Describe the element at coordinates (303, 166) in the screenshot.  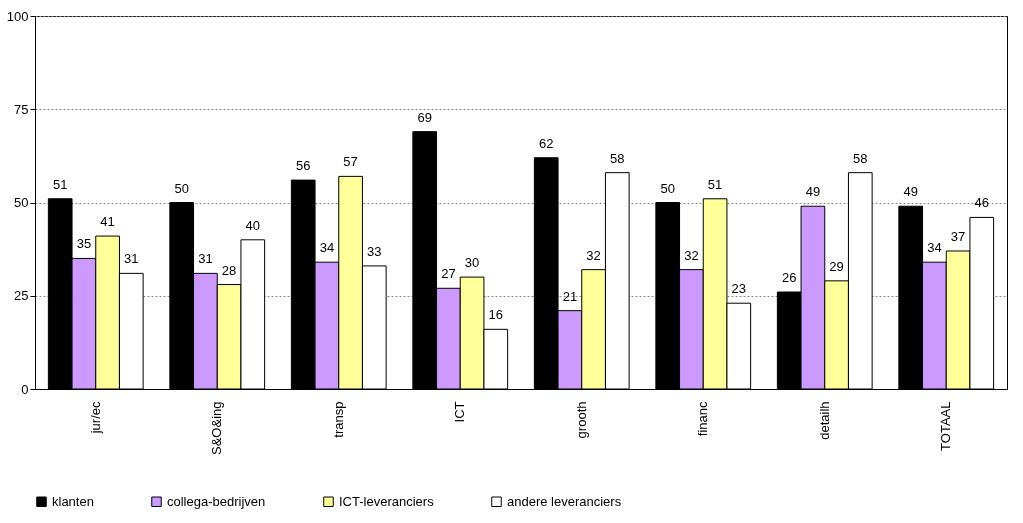
I see `data-label: 56` at that location.